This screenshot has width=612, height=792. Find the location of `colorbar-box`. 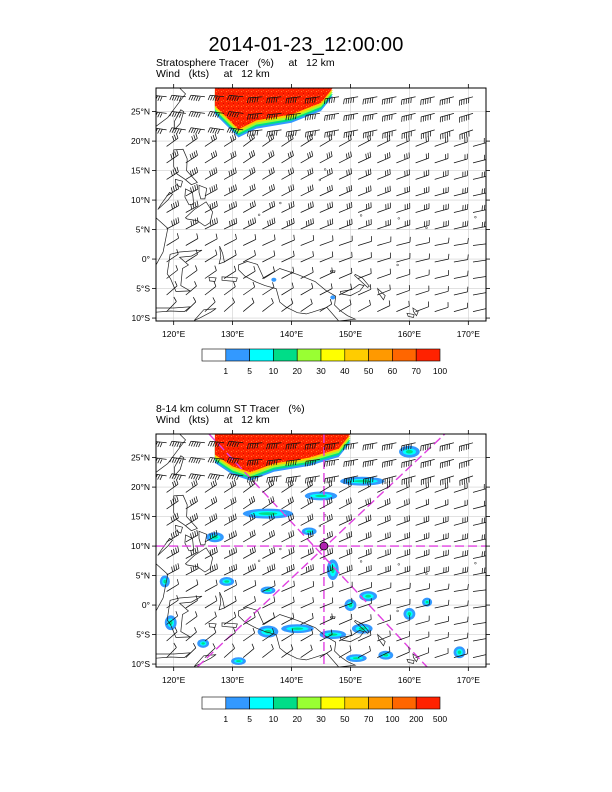

colorbar-box is located at coordinates (356, 355).